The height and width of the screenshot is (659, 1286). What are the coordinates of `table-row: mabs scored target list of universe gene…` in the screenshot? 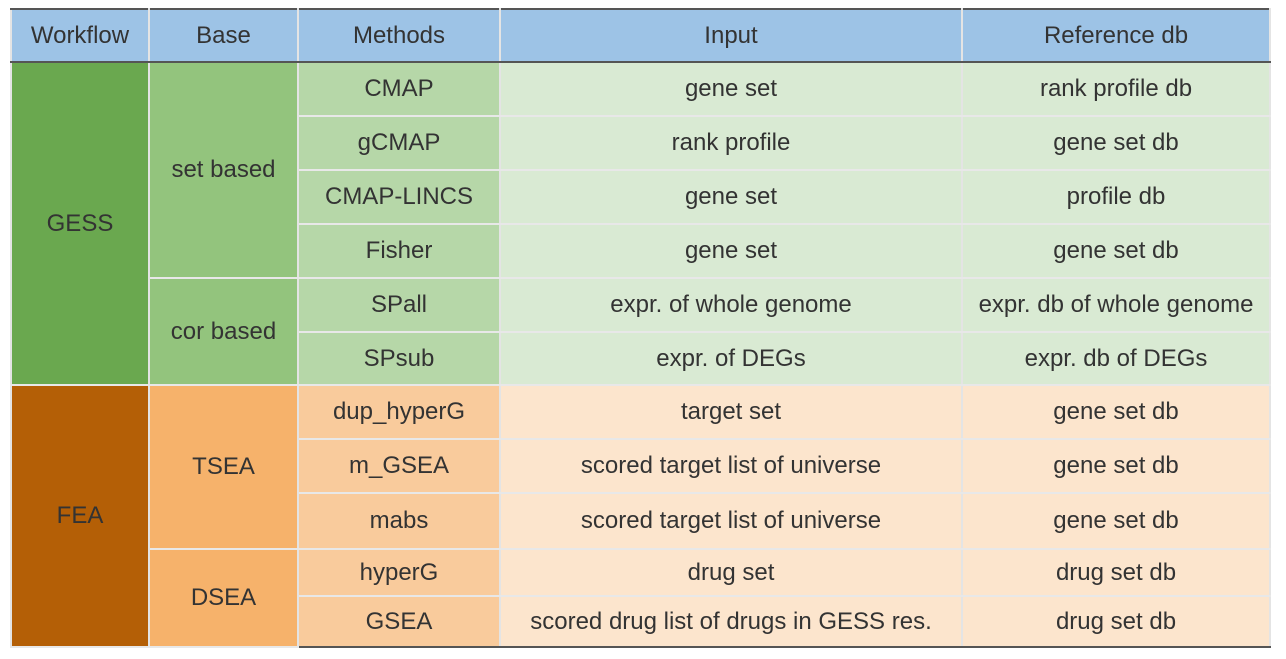 It's located at (641, 521).